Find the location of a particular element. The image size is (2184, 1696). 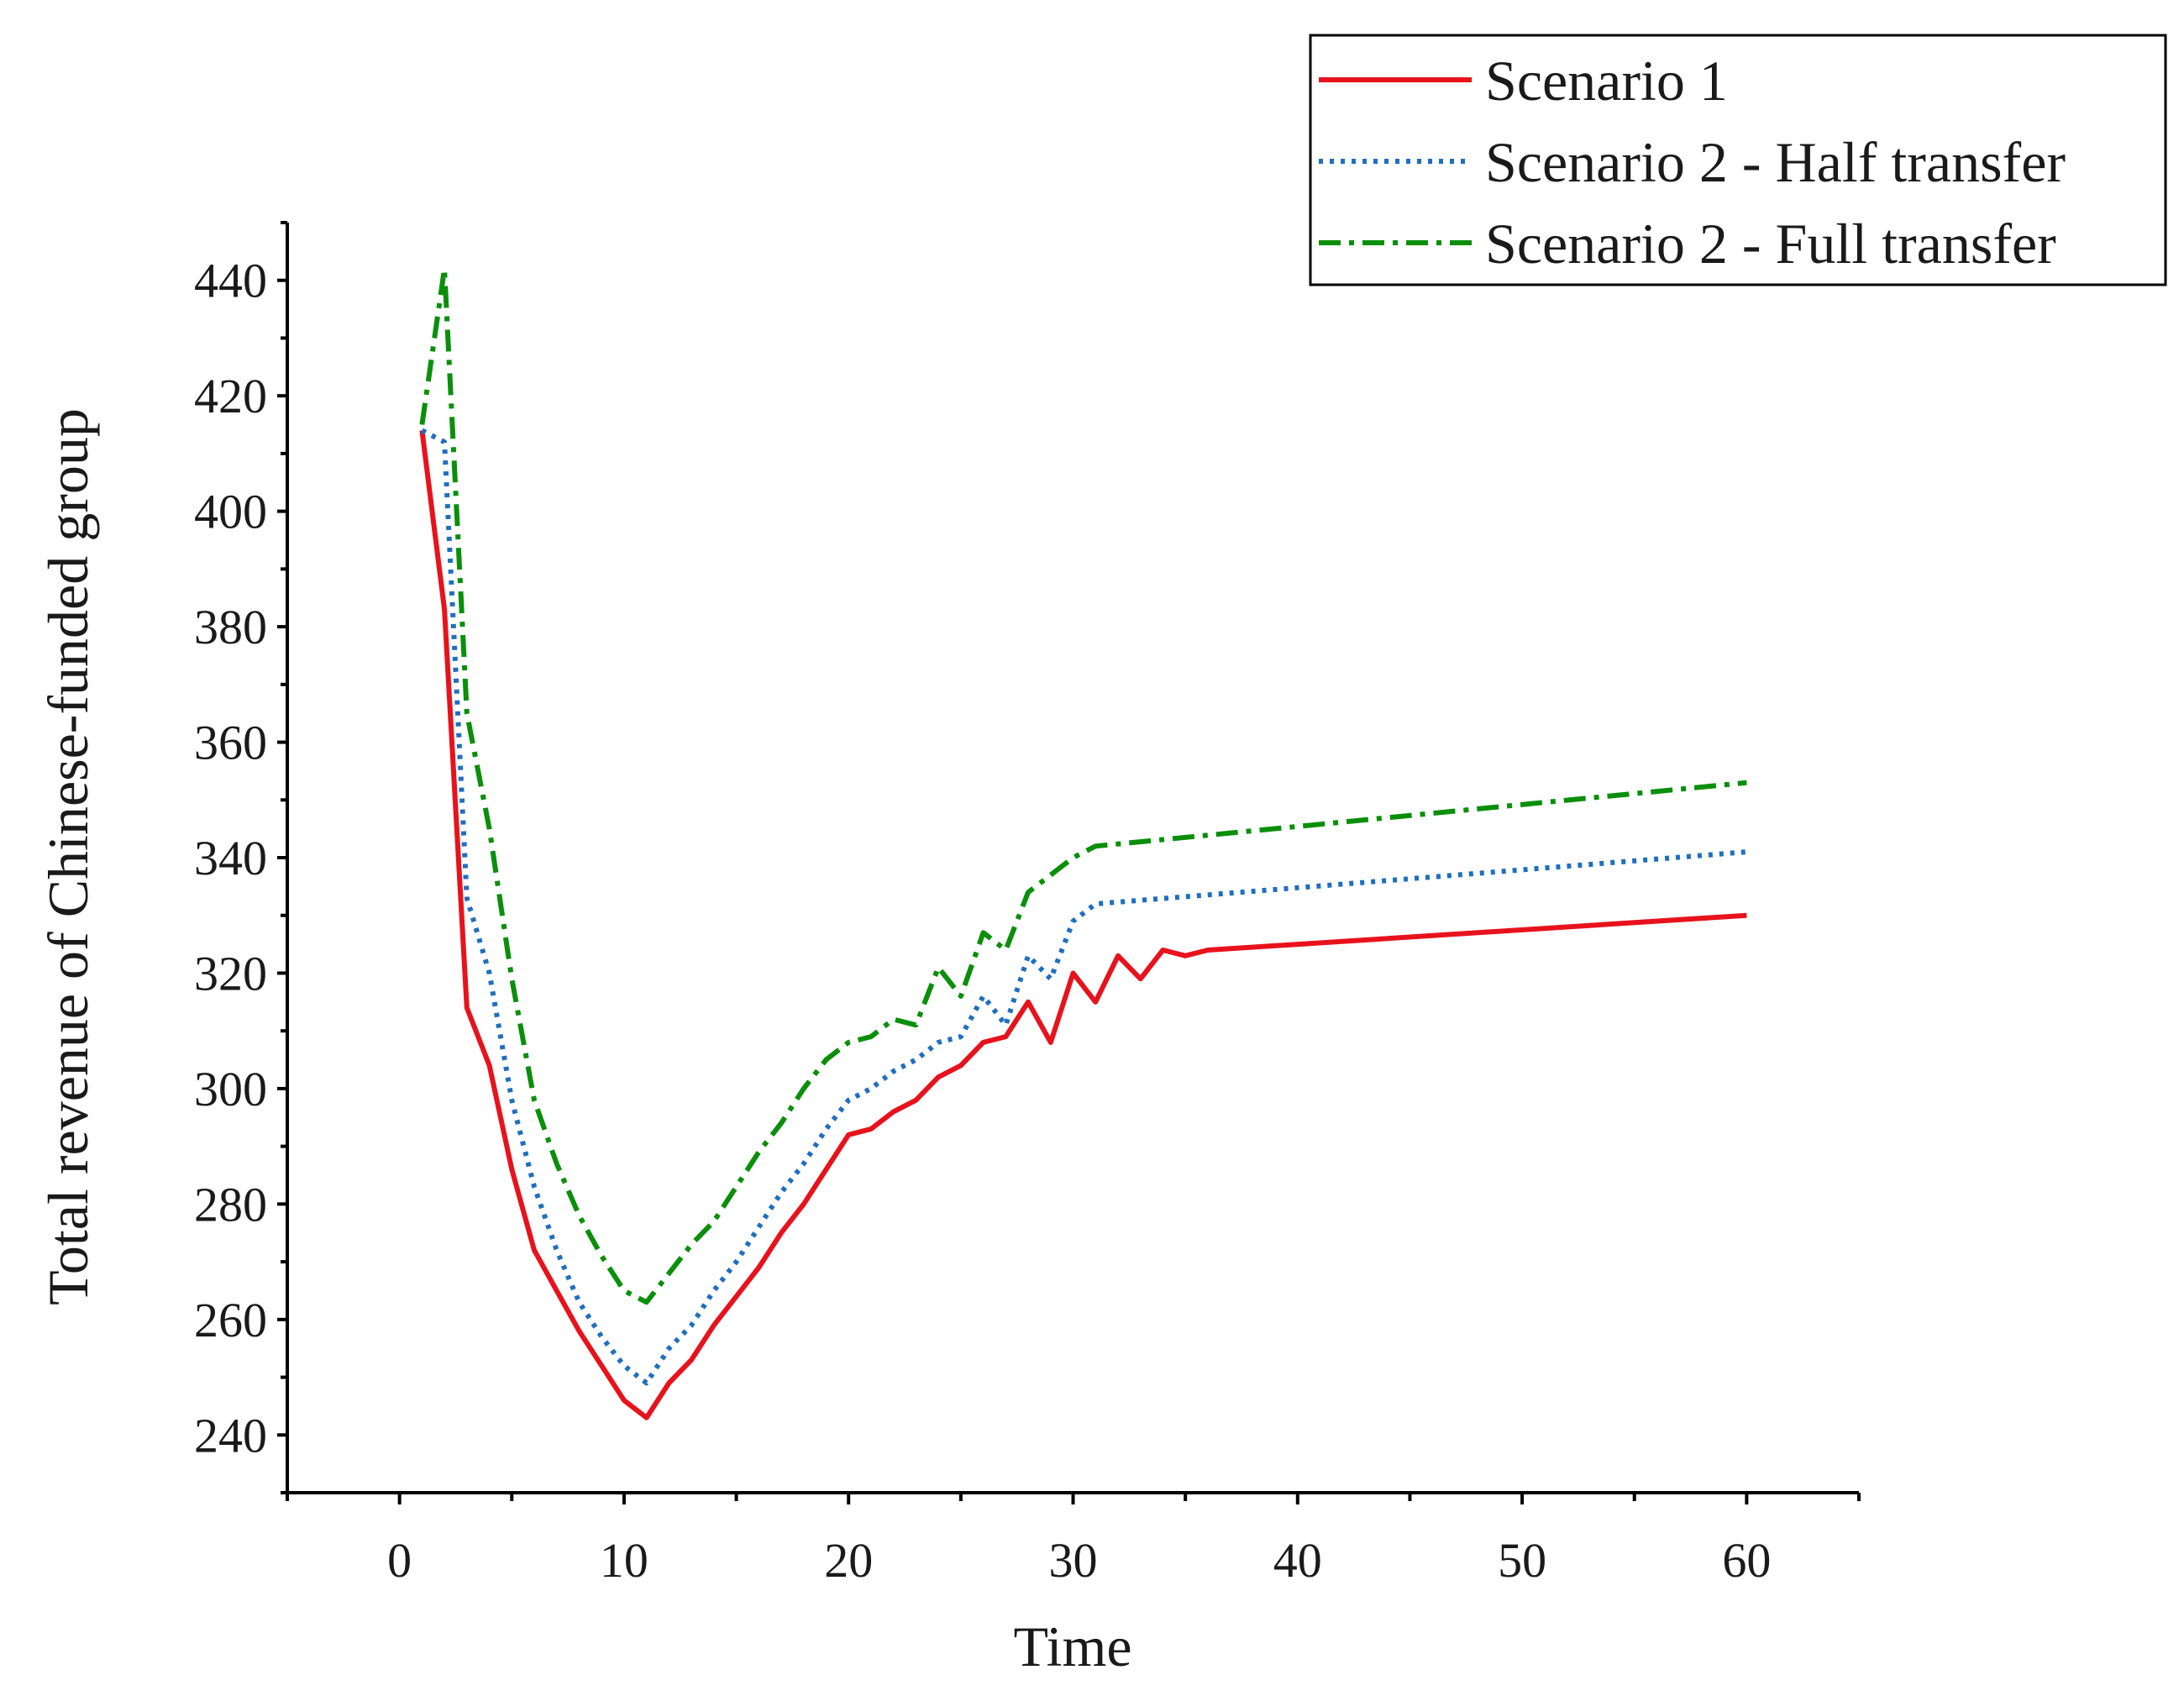

legend-label-scenario-1: Scenario 1 is located at coordinates (1606, 81).